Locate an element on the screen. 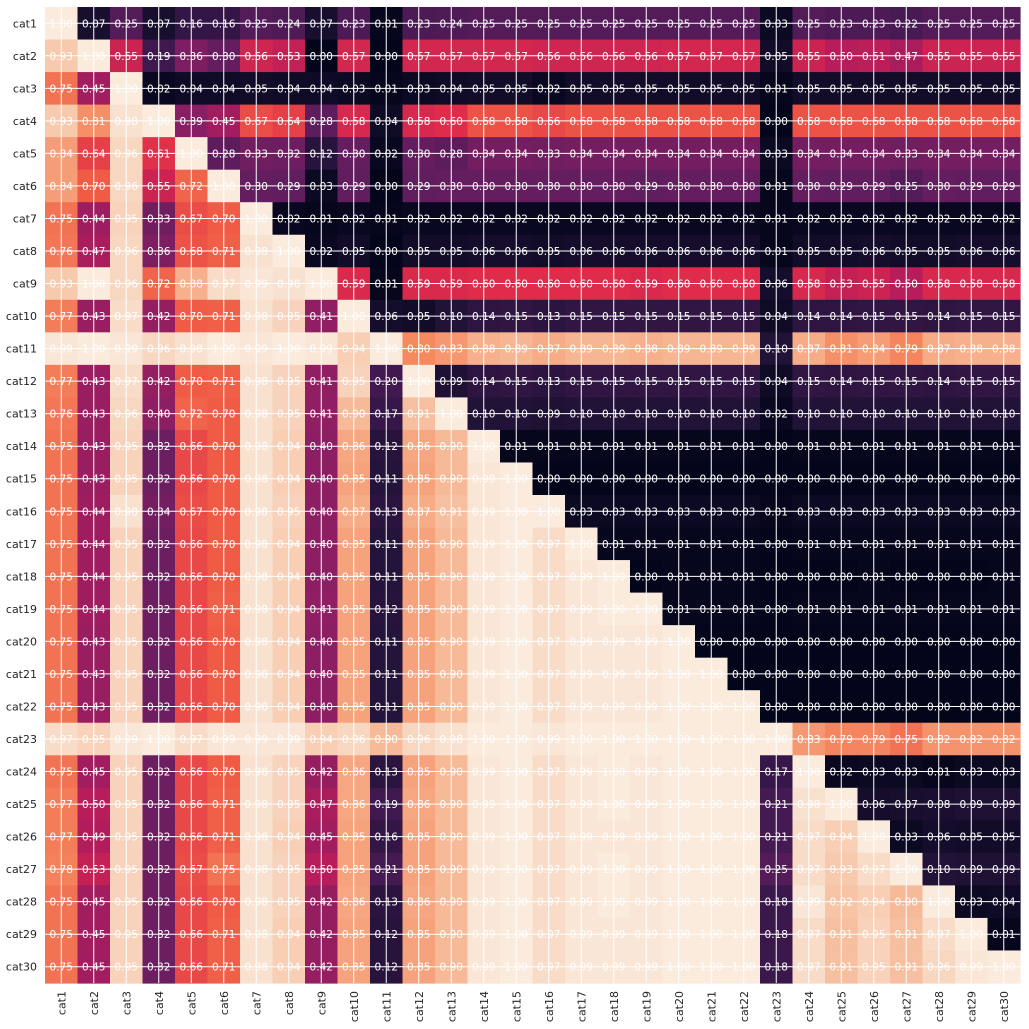  heatmap-cell-label: 0.78 is located at coordinates (61, 870).